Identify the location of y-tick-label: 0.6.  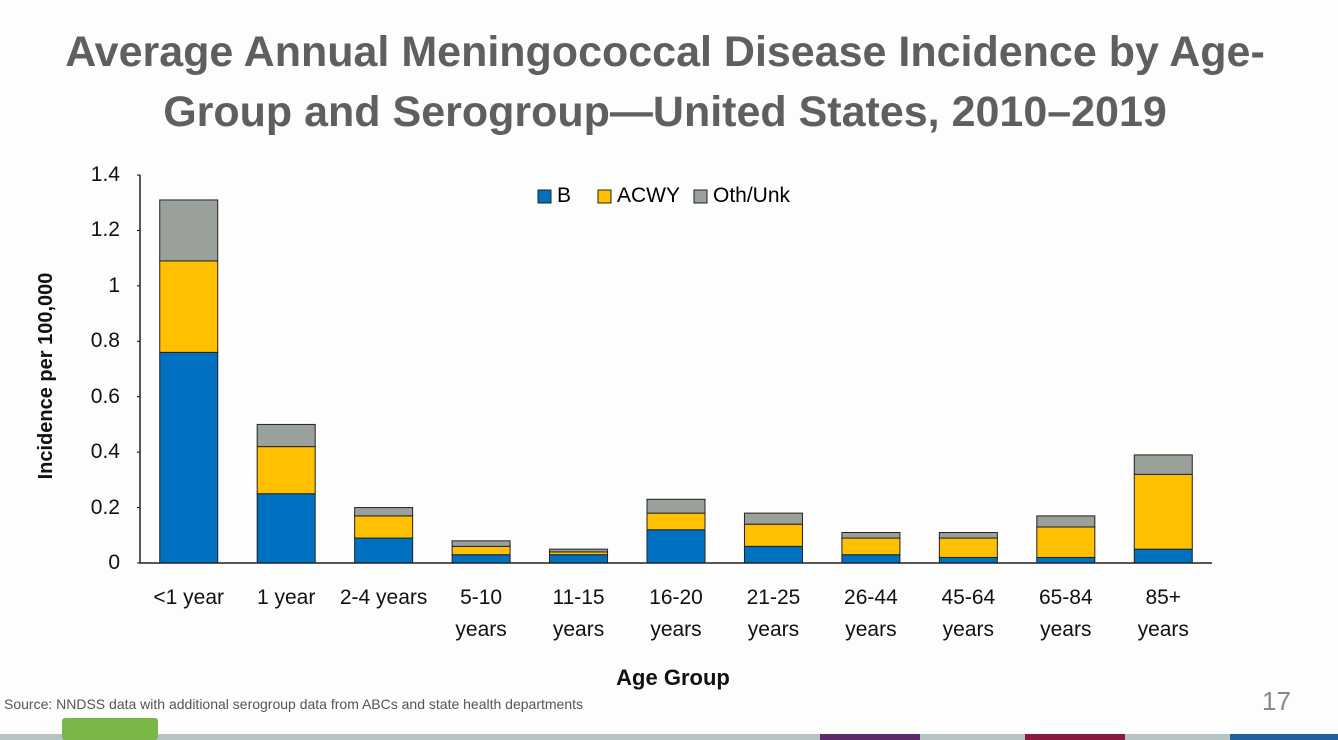
(105, 396).